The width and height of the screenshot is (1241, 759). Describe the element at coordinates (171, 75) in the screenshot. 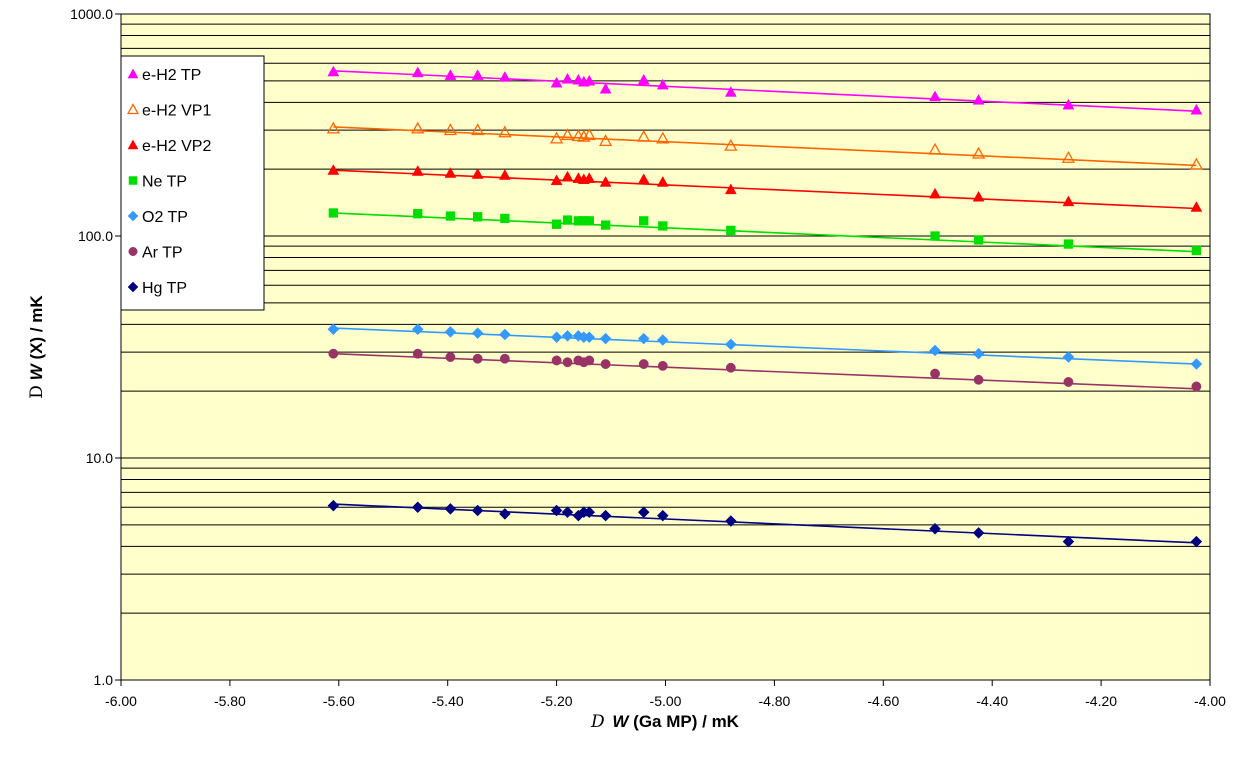

I see `legend-label: e-H2 TP` at that location.